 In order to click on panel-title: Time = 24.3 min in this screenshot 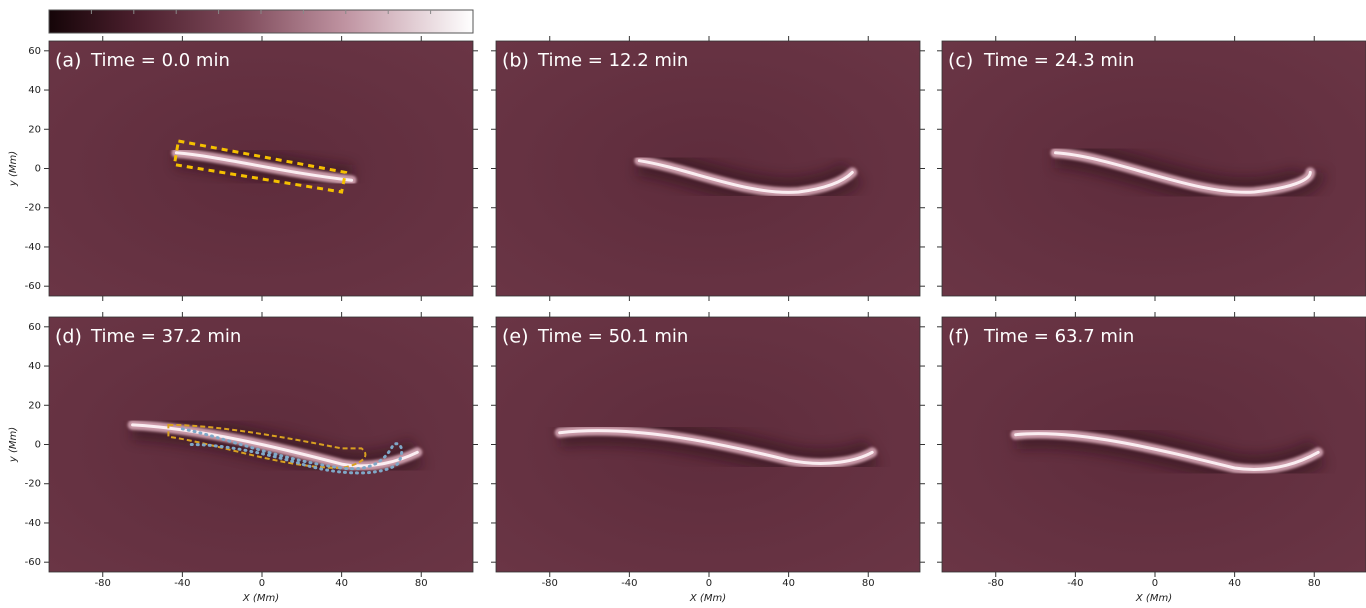, I will do `click(1058, 60)`.